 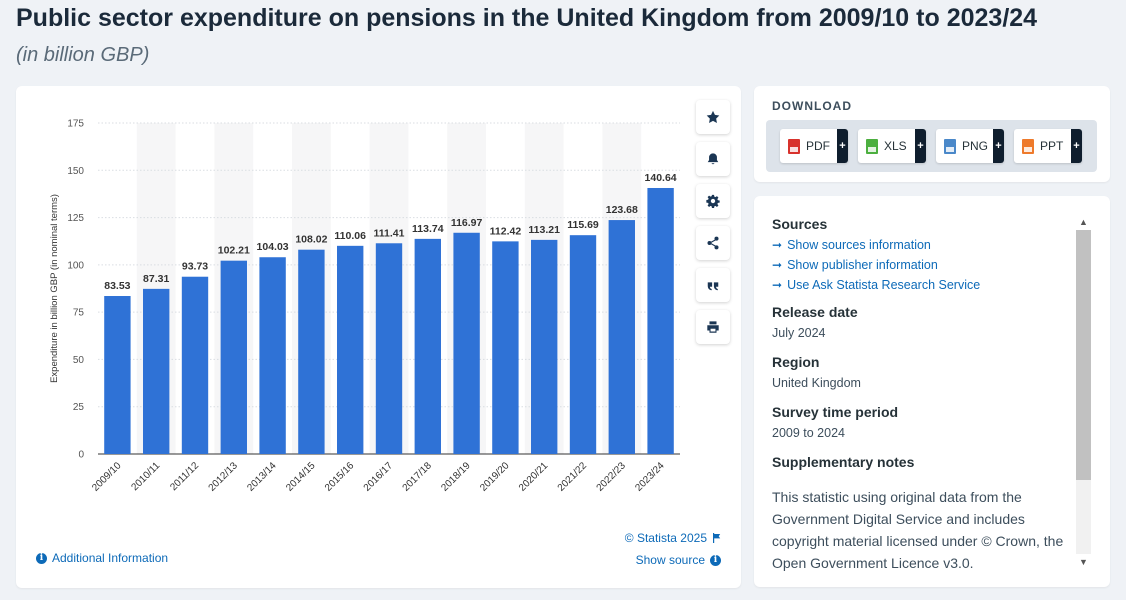 I want to click on notification-button, so click(x=713, y=159).